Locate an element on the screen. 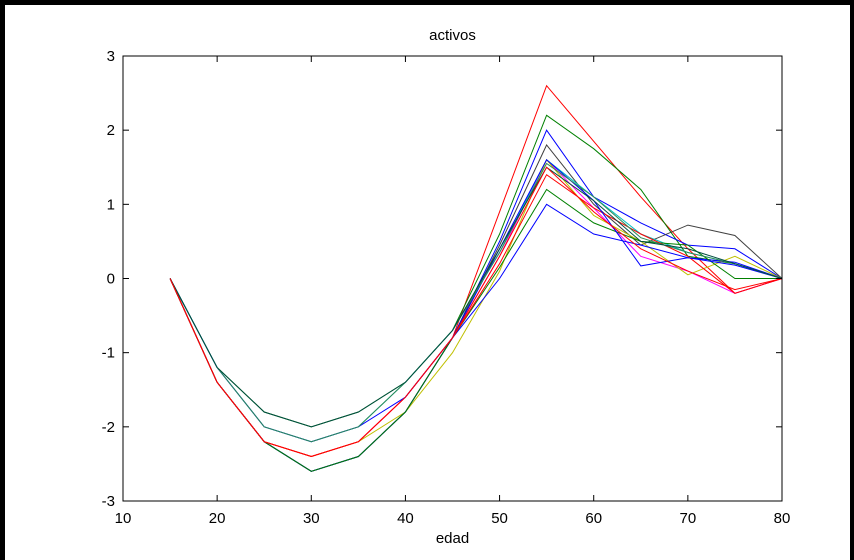  y-tick-label-1: 1 is located at coordinates (111, 204).